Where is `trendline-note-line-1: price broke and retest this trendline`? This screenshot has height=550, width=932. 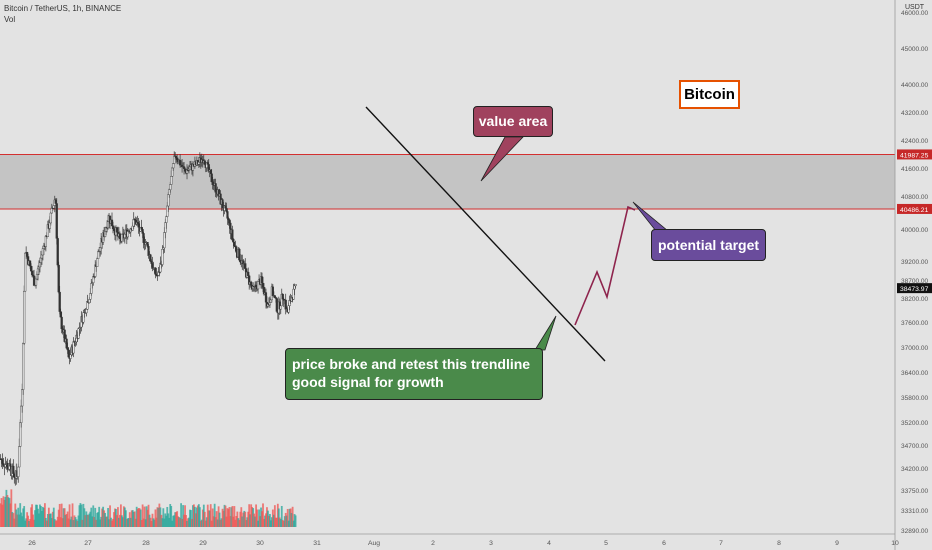 trendline-note-line-1: price broke and retest this trendline is located at coordinates (411, 364).